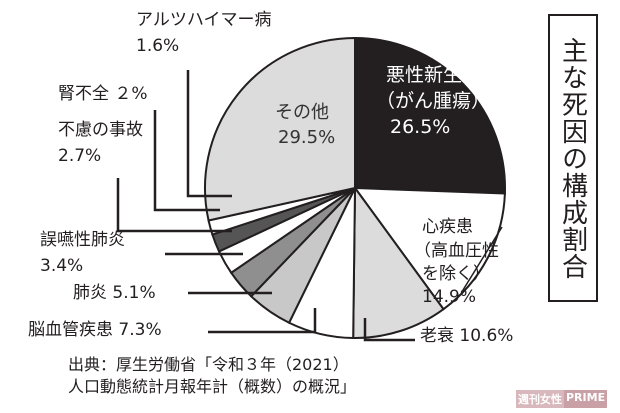 The height and width of the screenshot is (413, 620). What do you see at coordinates (62, 266) in the screenshot?
I see `label-aspiration-value: 3.4%` at bounding box center [62, 266].